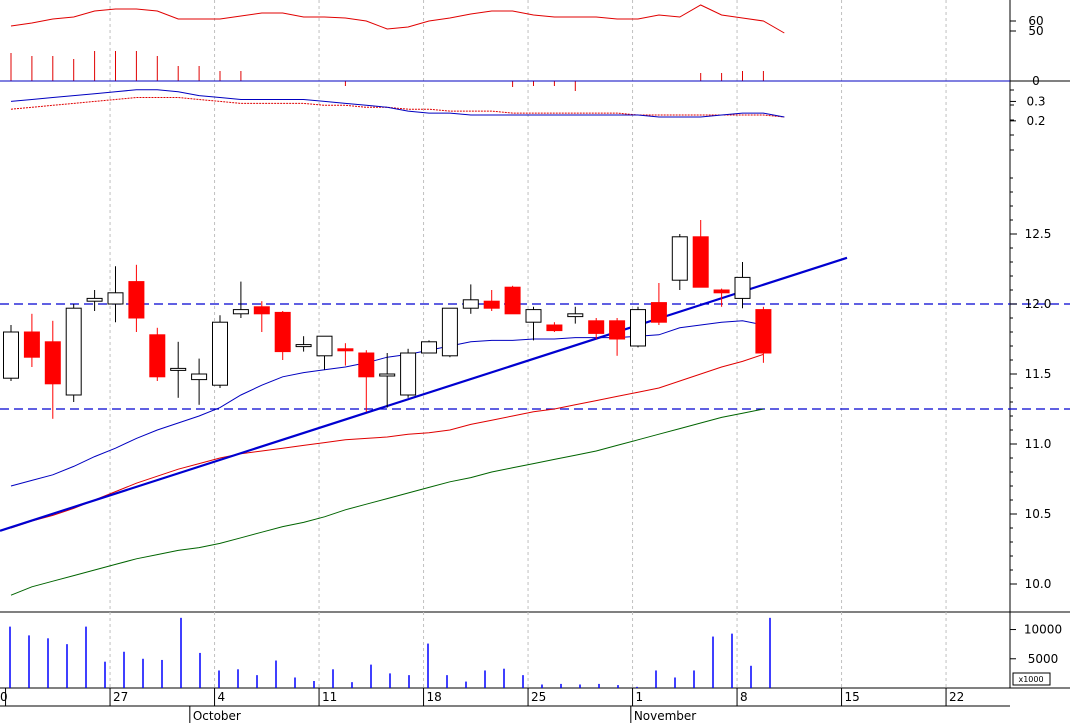 The image size is (1070, 728). Describe the element at coordinates (1035, 121) in the screenshot. I see `oscillator-tick-label: 0.2` at that location.